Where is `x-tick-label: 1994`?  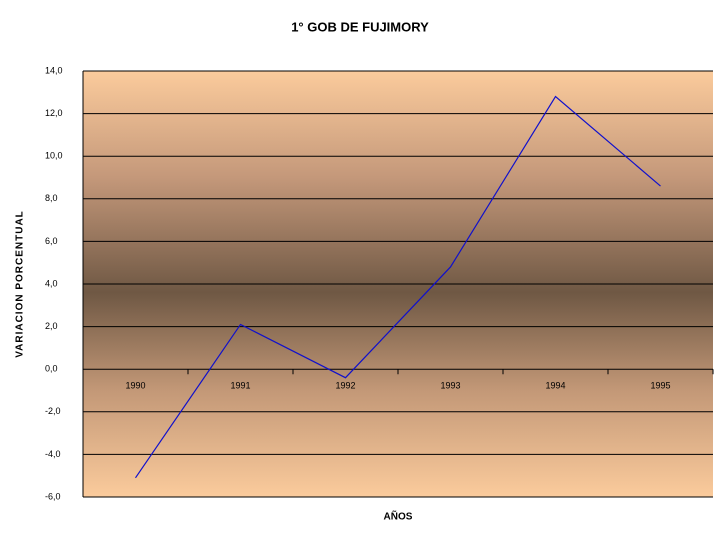
x-tick-label: 1994 is located at coordinates (555, 386).